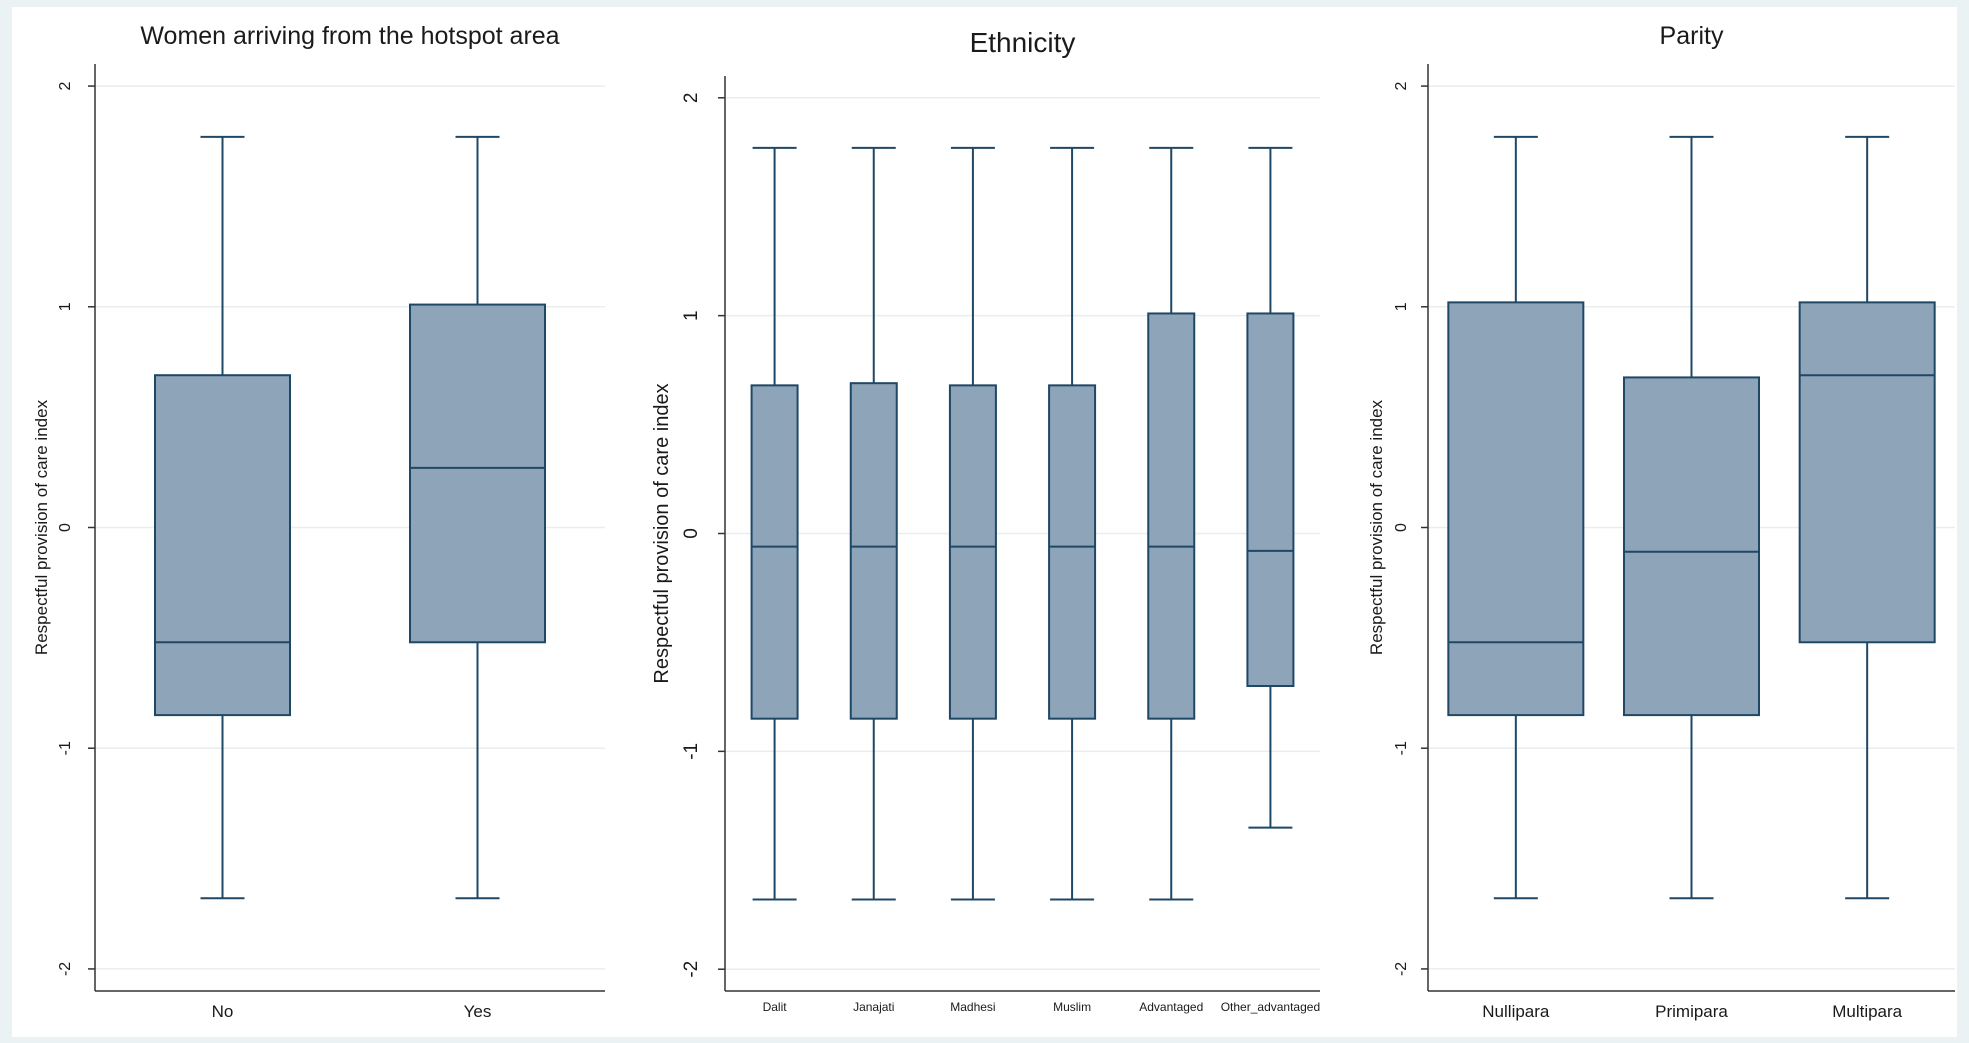 Image resolution: width=1969 pixels, height=1043 pixels. I want to click on x-tick-label: Muslim, so click(1072, 1007).